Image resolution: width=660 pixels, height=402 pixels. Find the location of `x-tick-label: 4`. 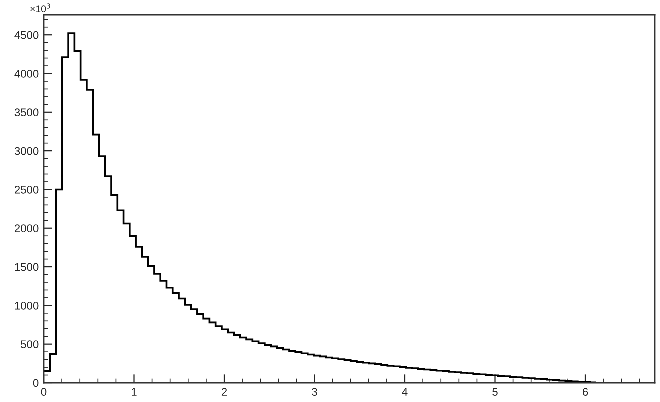

x-tick-label: 4 is located at coordinates (405, 392).